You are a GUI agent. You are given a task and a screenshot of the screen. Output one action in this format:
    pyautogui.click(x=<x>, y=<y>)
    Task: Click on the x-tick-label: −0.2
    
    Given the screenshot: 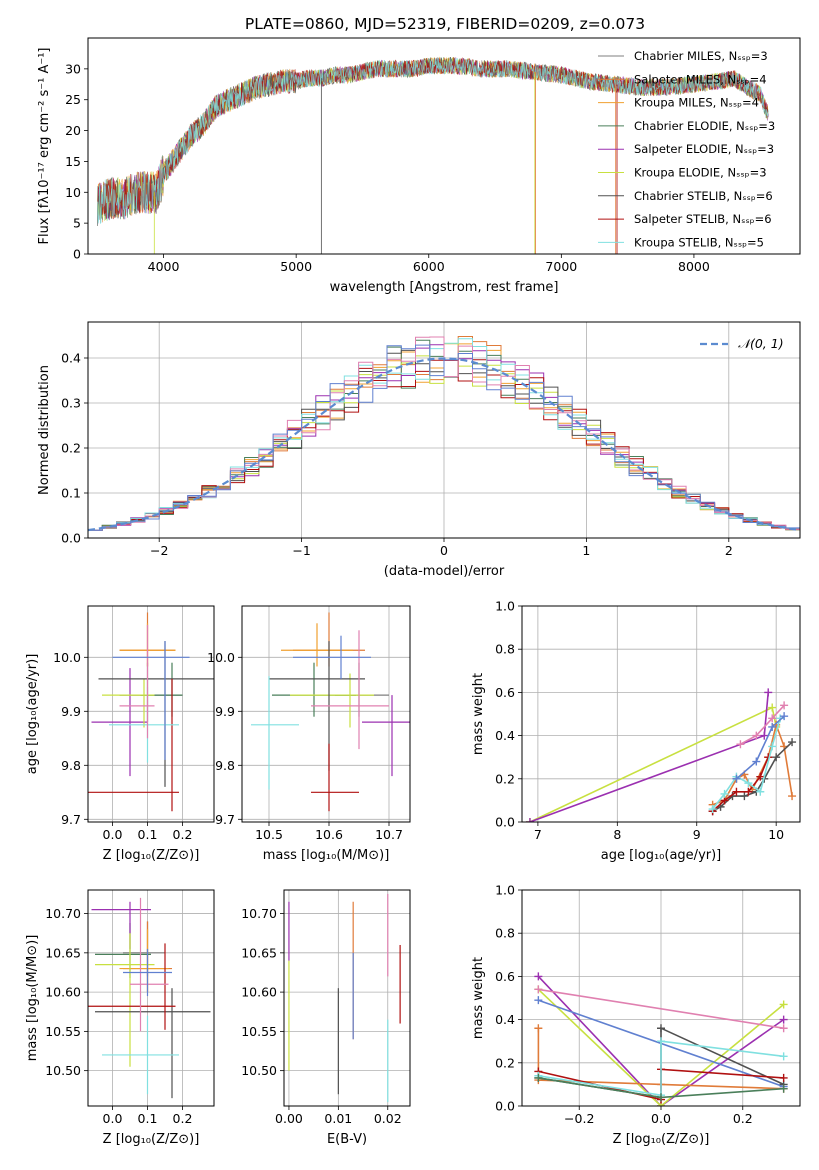 What is the action you would take?
    pyautogui.click(x=579, y=1118)
    